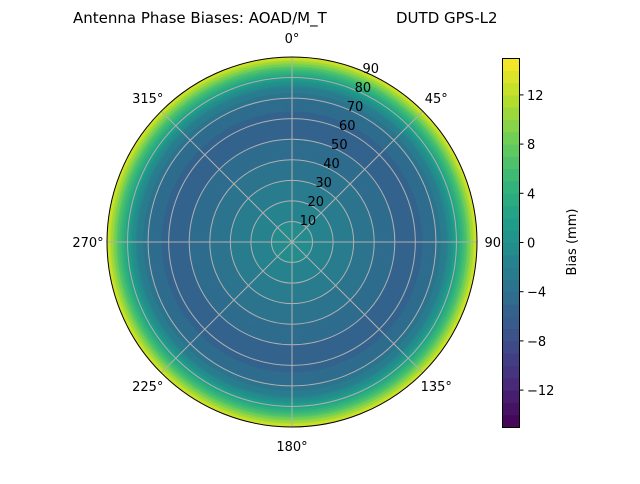  What do you see at coordinates (347, 126) in the screenshot?
I see `r-tick-label: 60` at bounding box center [347, 126].